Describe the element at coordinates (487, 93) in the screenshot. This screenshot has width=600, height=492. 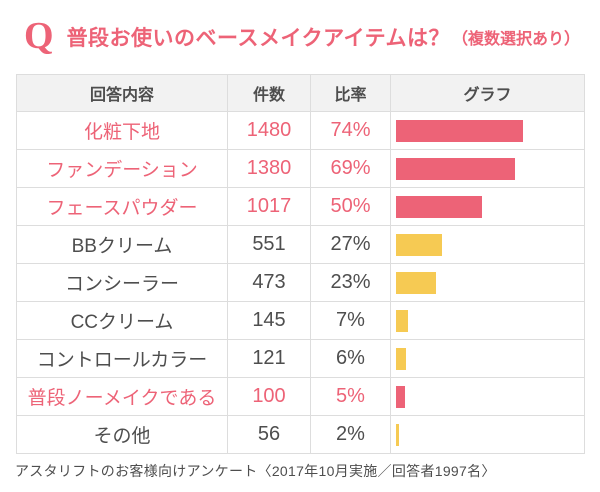
I see `header-graph: グラフ` at that location.